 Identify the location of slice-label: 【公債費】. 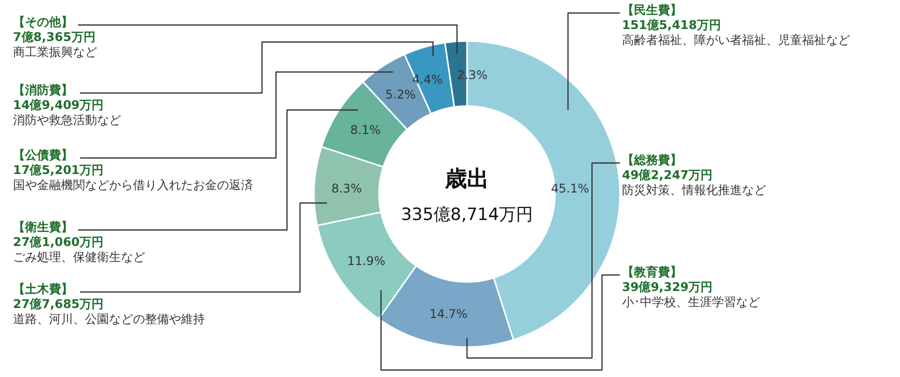
(43, 155).